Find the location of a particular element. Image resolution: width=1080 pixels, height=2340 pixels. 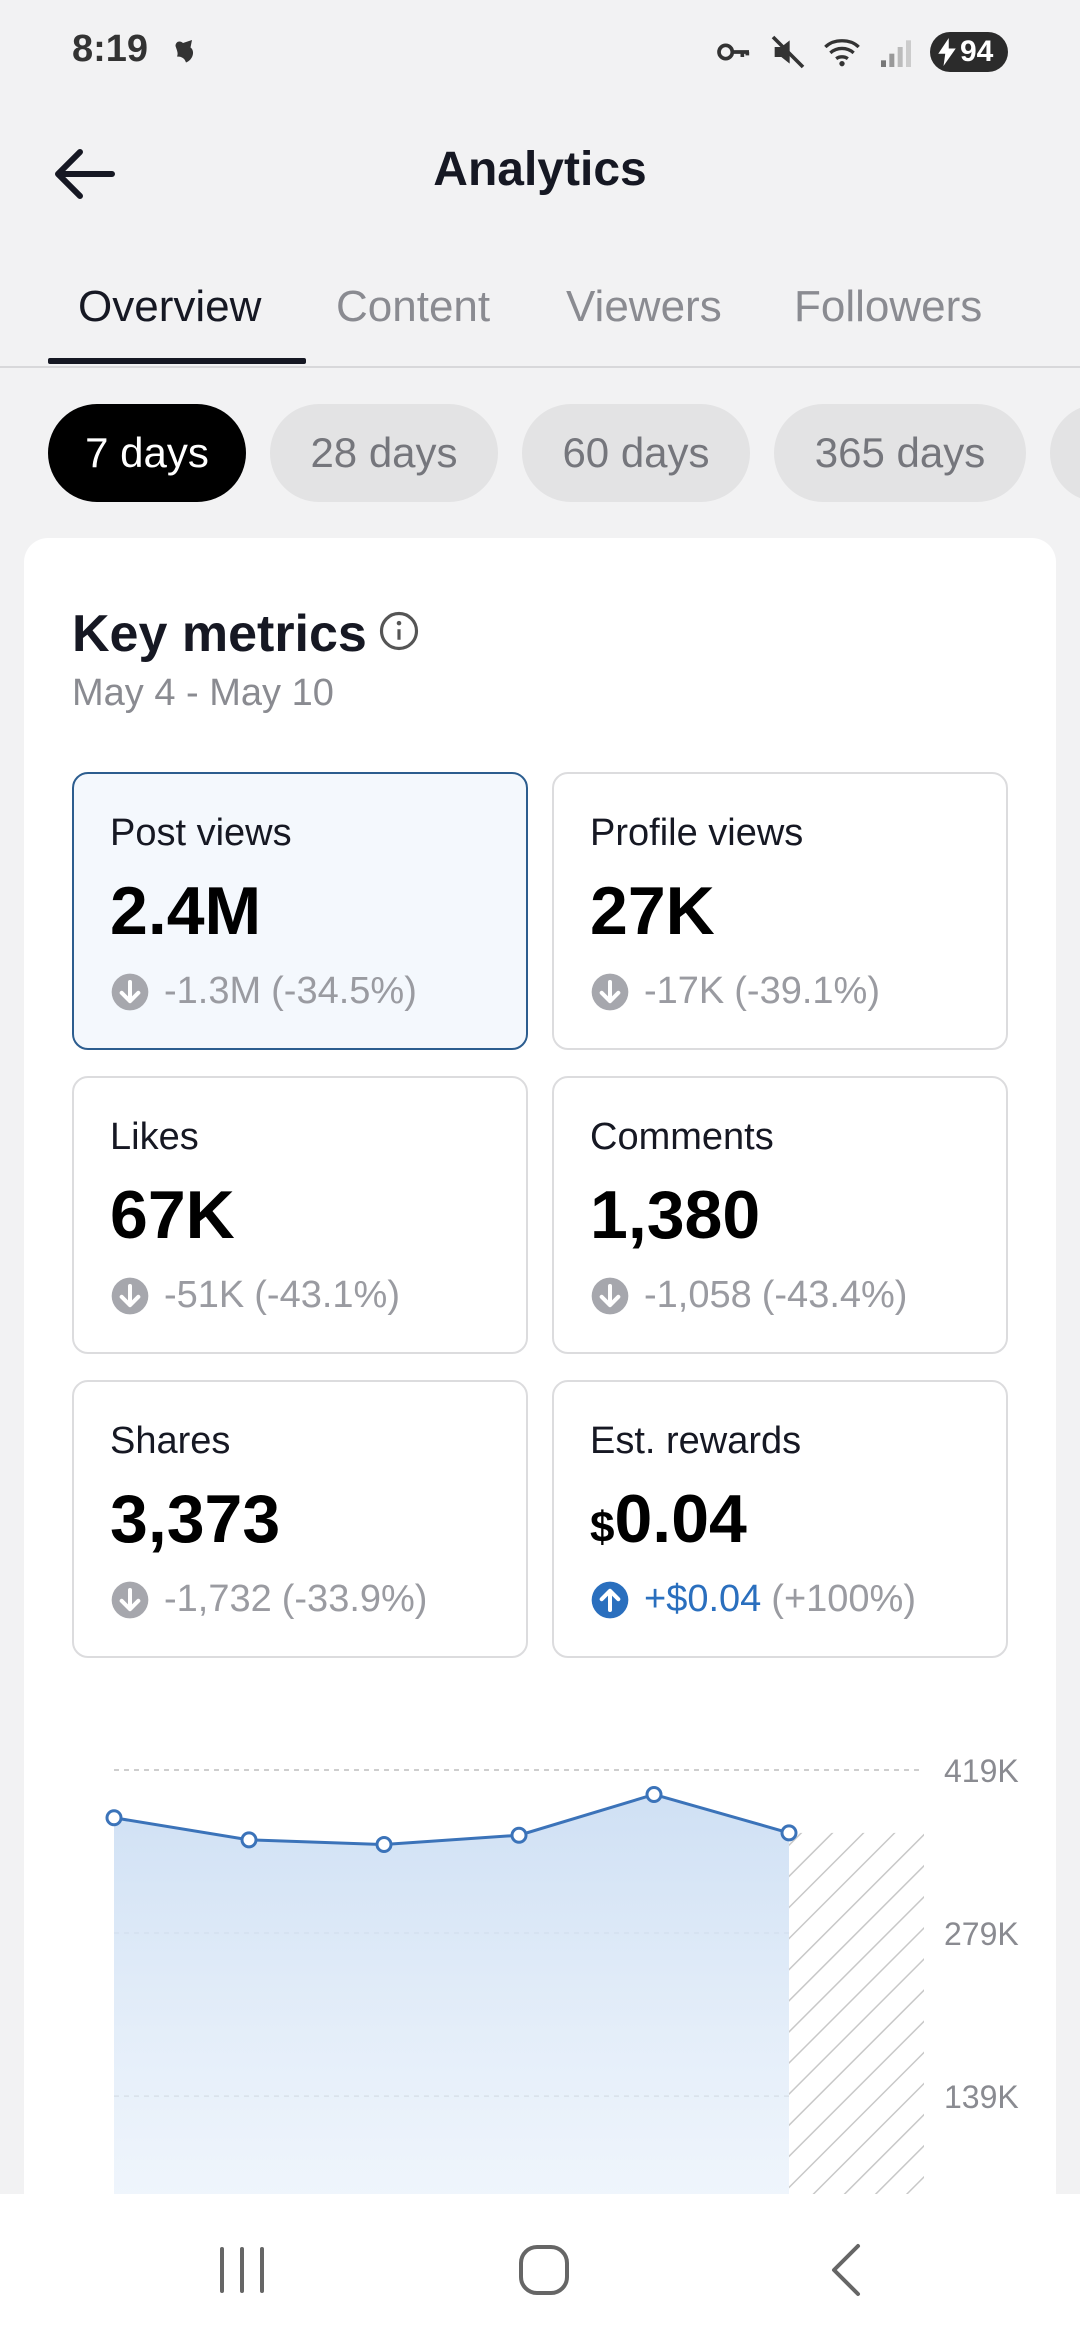

metric-change-pct: (-43.4%) is located at coordinates (834, 1295).